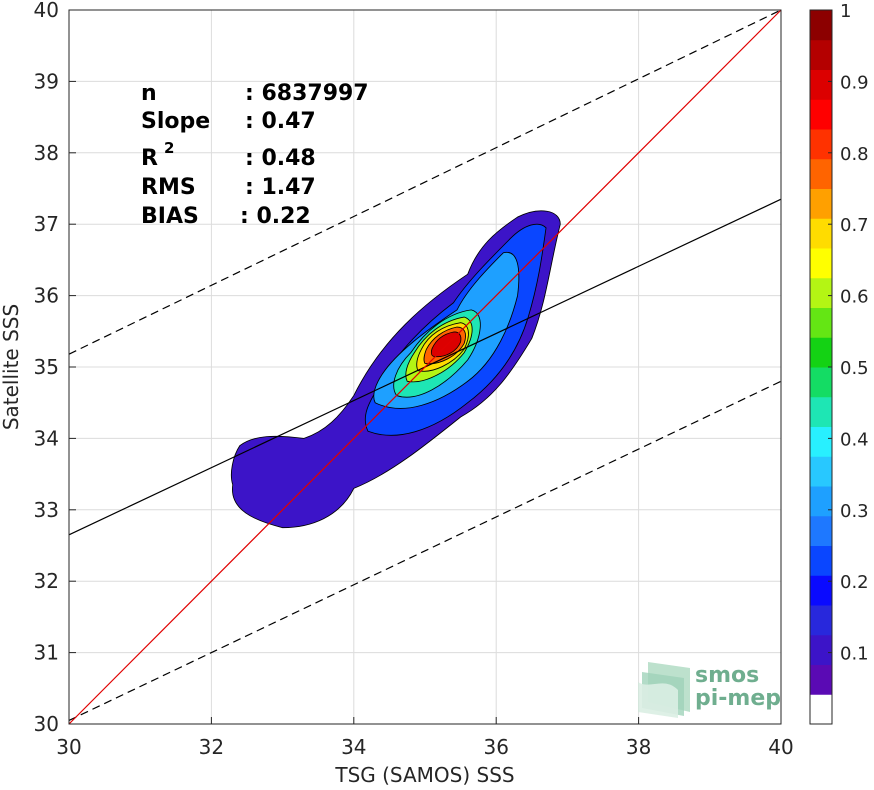  Describe the element at coordinates (854, 511) in the screenshot. I see `colorbar-tick-label: 0.3` at that location.